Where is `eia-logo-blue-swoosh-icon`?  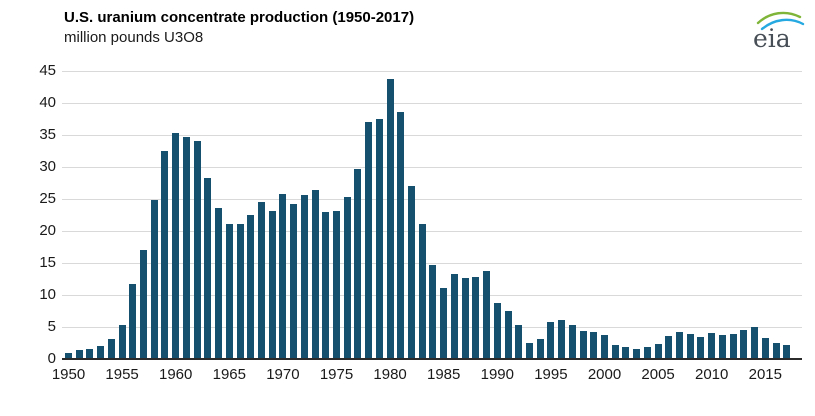
eia-logo-blue-swoosh-icon is located at coordinates (782, 24).